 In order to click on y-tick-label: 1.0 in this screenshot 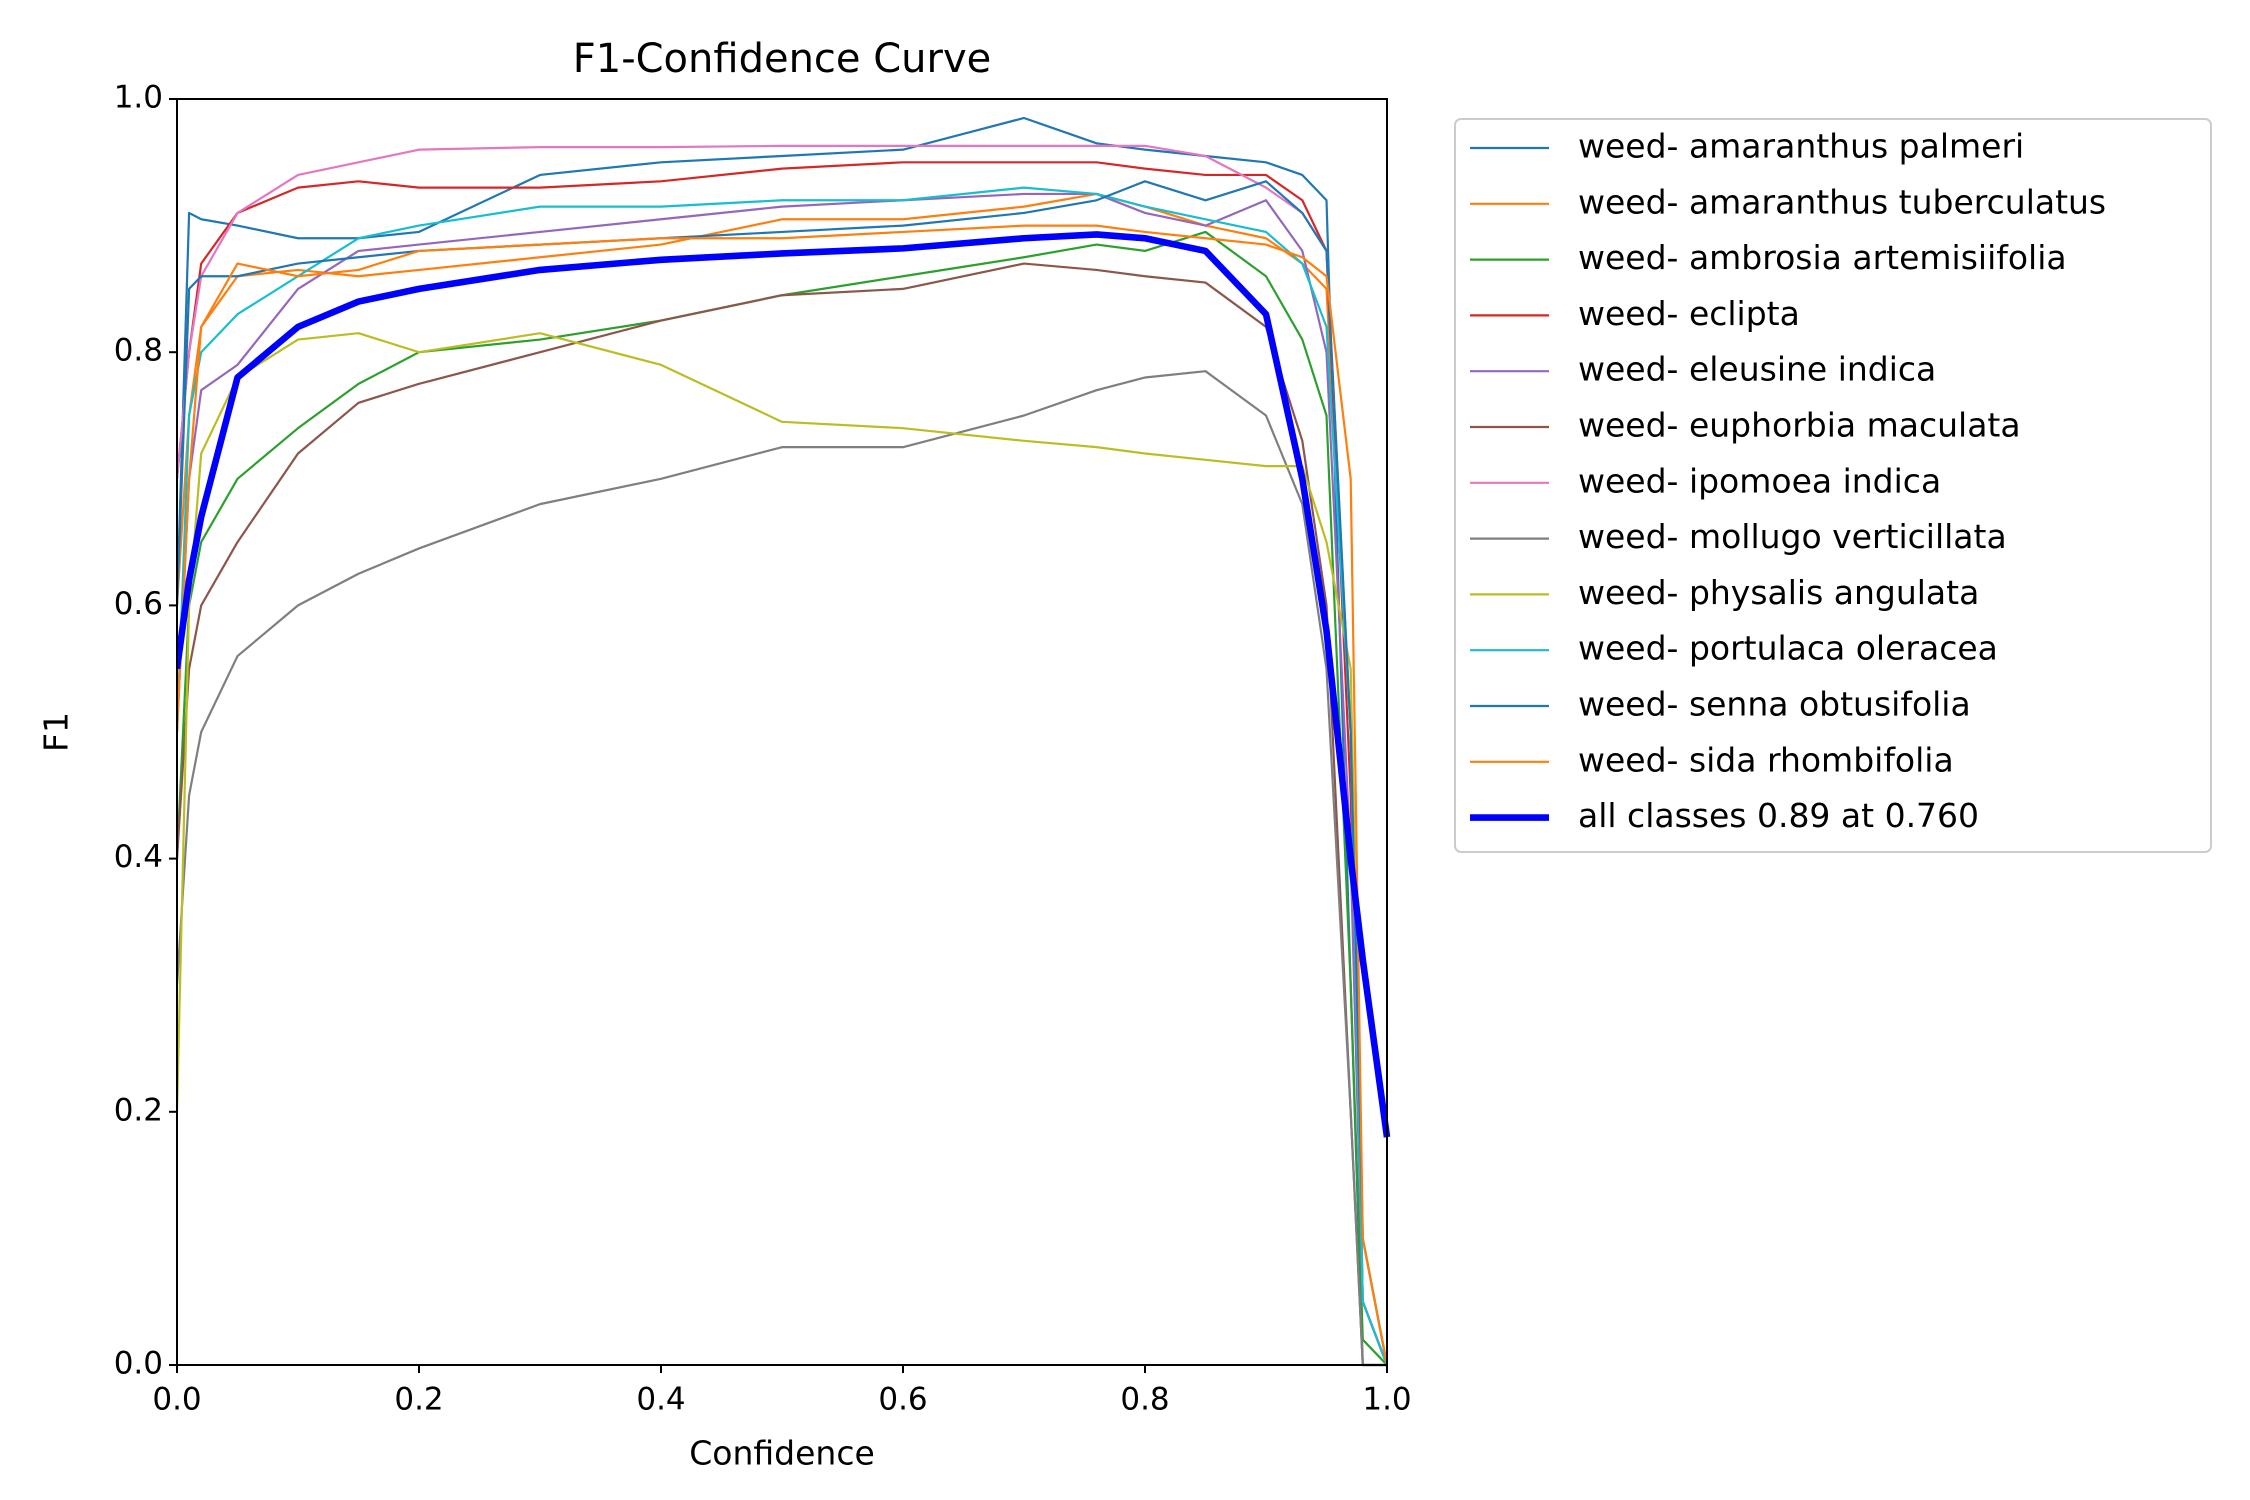, I will do `click(138, 98)`.